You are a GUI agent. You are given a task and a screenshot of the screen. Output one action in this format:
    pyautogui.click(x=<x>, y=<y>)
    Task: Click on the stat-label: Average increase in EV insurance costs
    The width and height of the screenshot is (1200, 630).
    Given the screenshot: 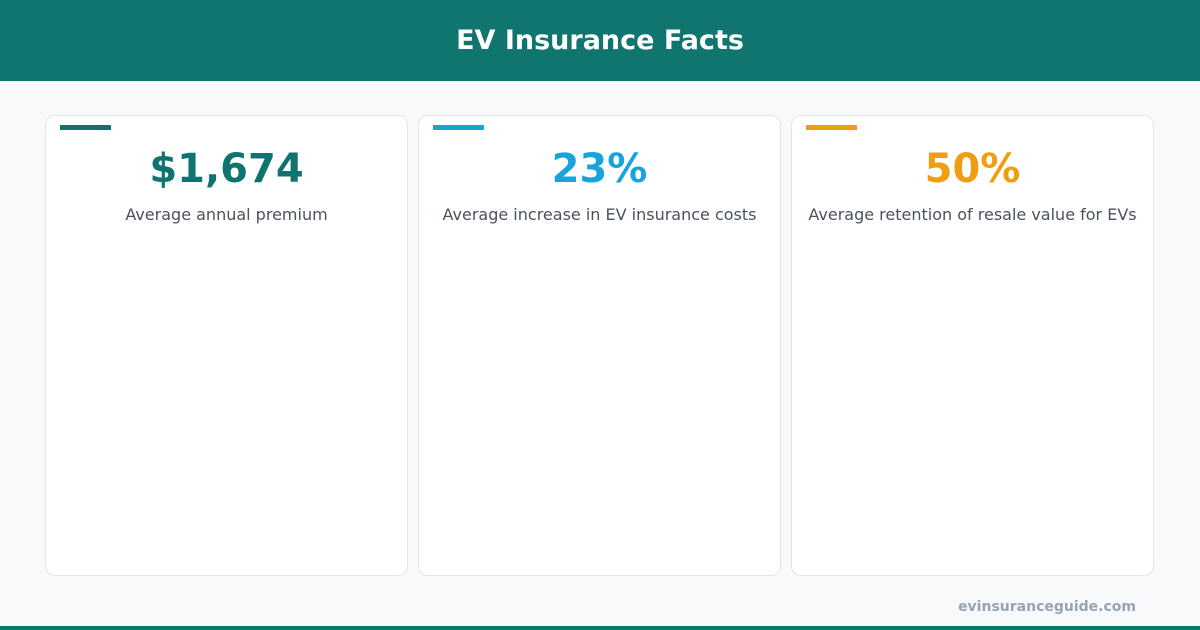 What is the action you would take?
    pyautogui.click(x=599, y=214)
    